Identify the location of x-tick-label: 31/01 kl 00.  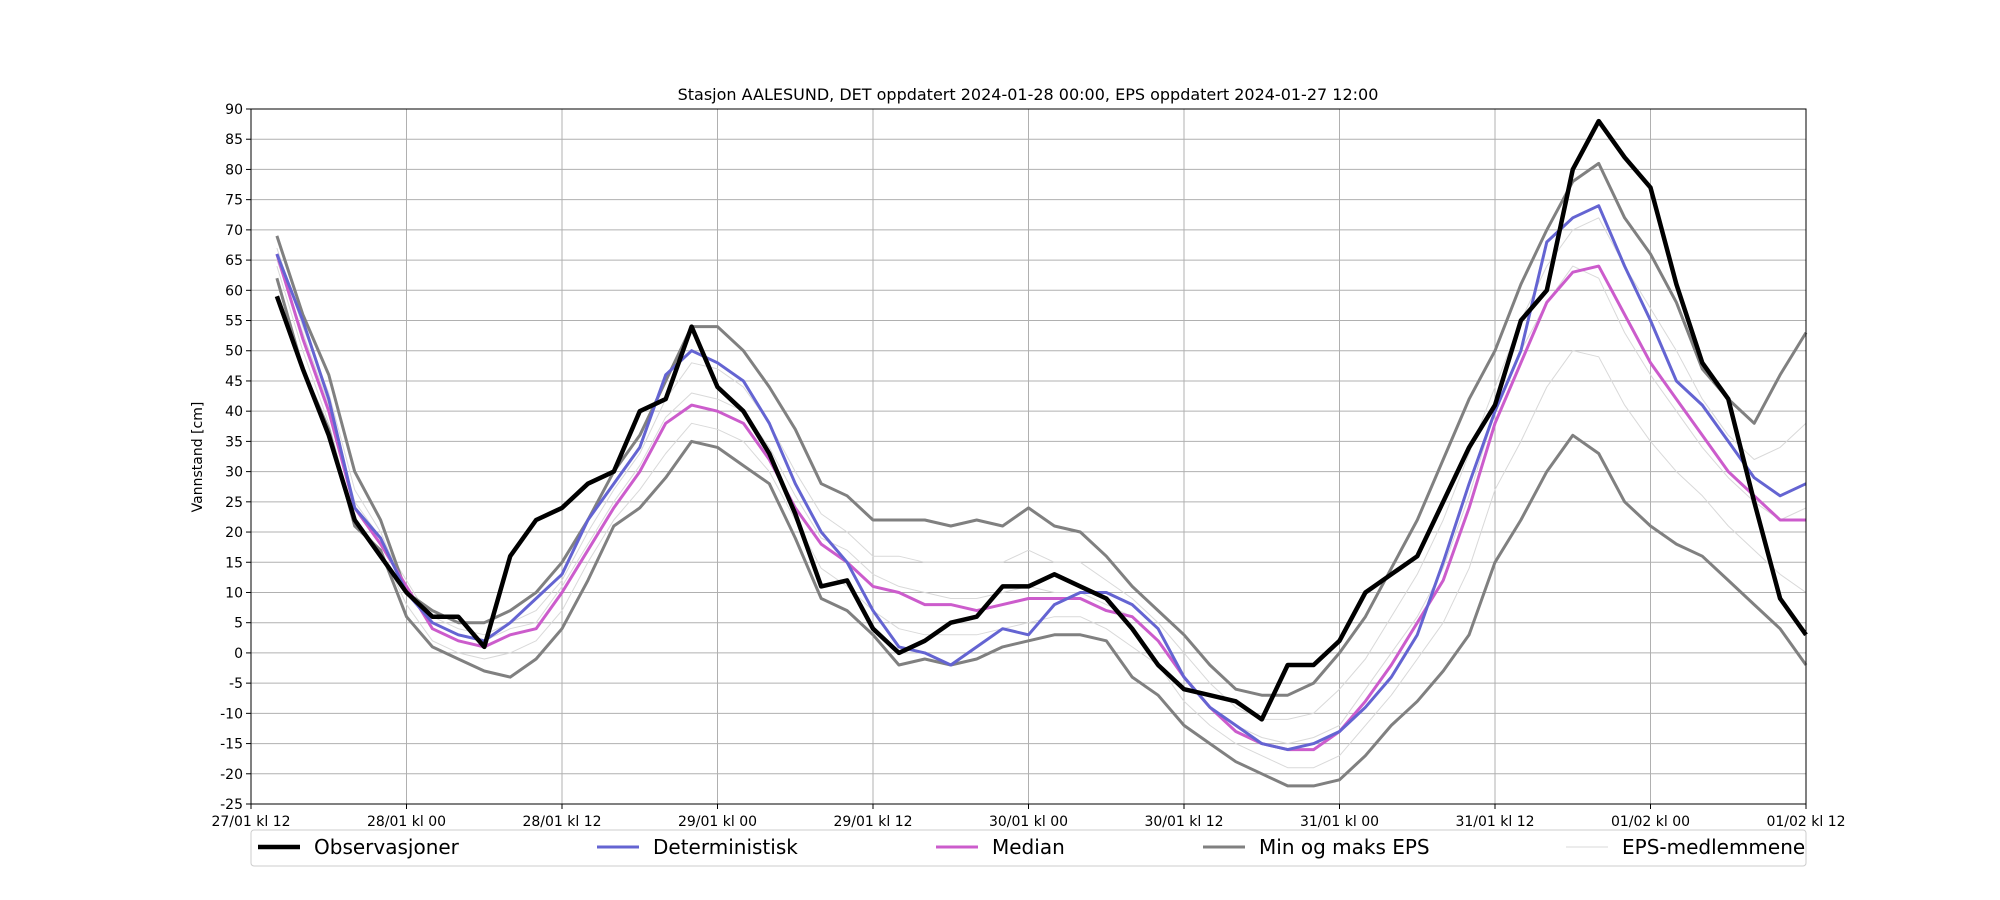
(1339, 822).